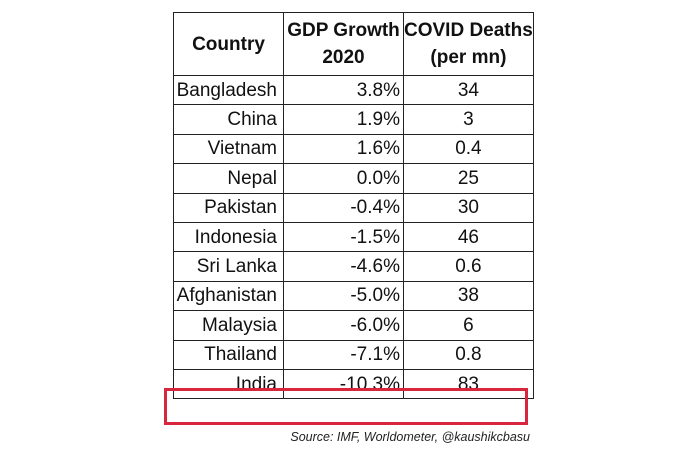 The height and width of the screenshot is (450, 700). I want to click on table-row: Afghanistan -5.0% 38, so click(353, 296).